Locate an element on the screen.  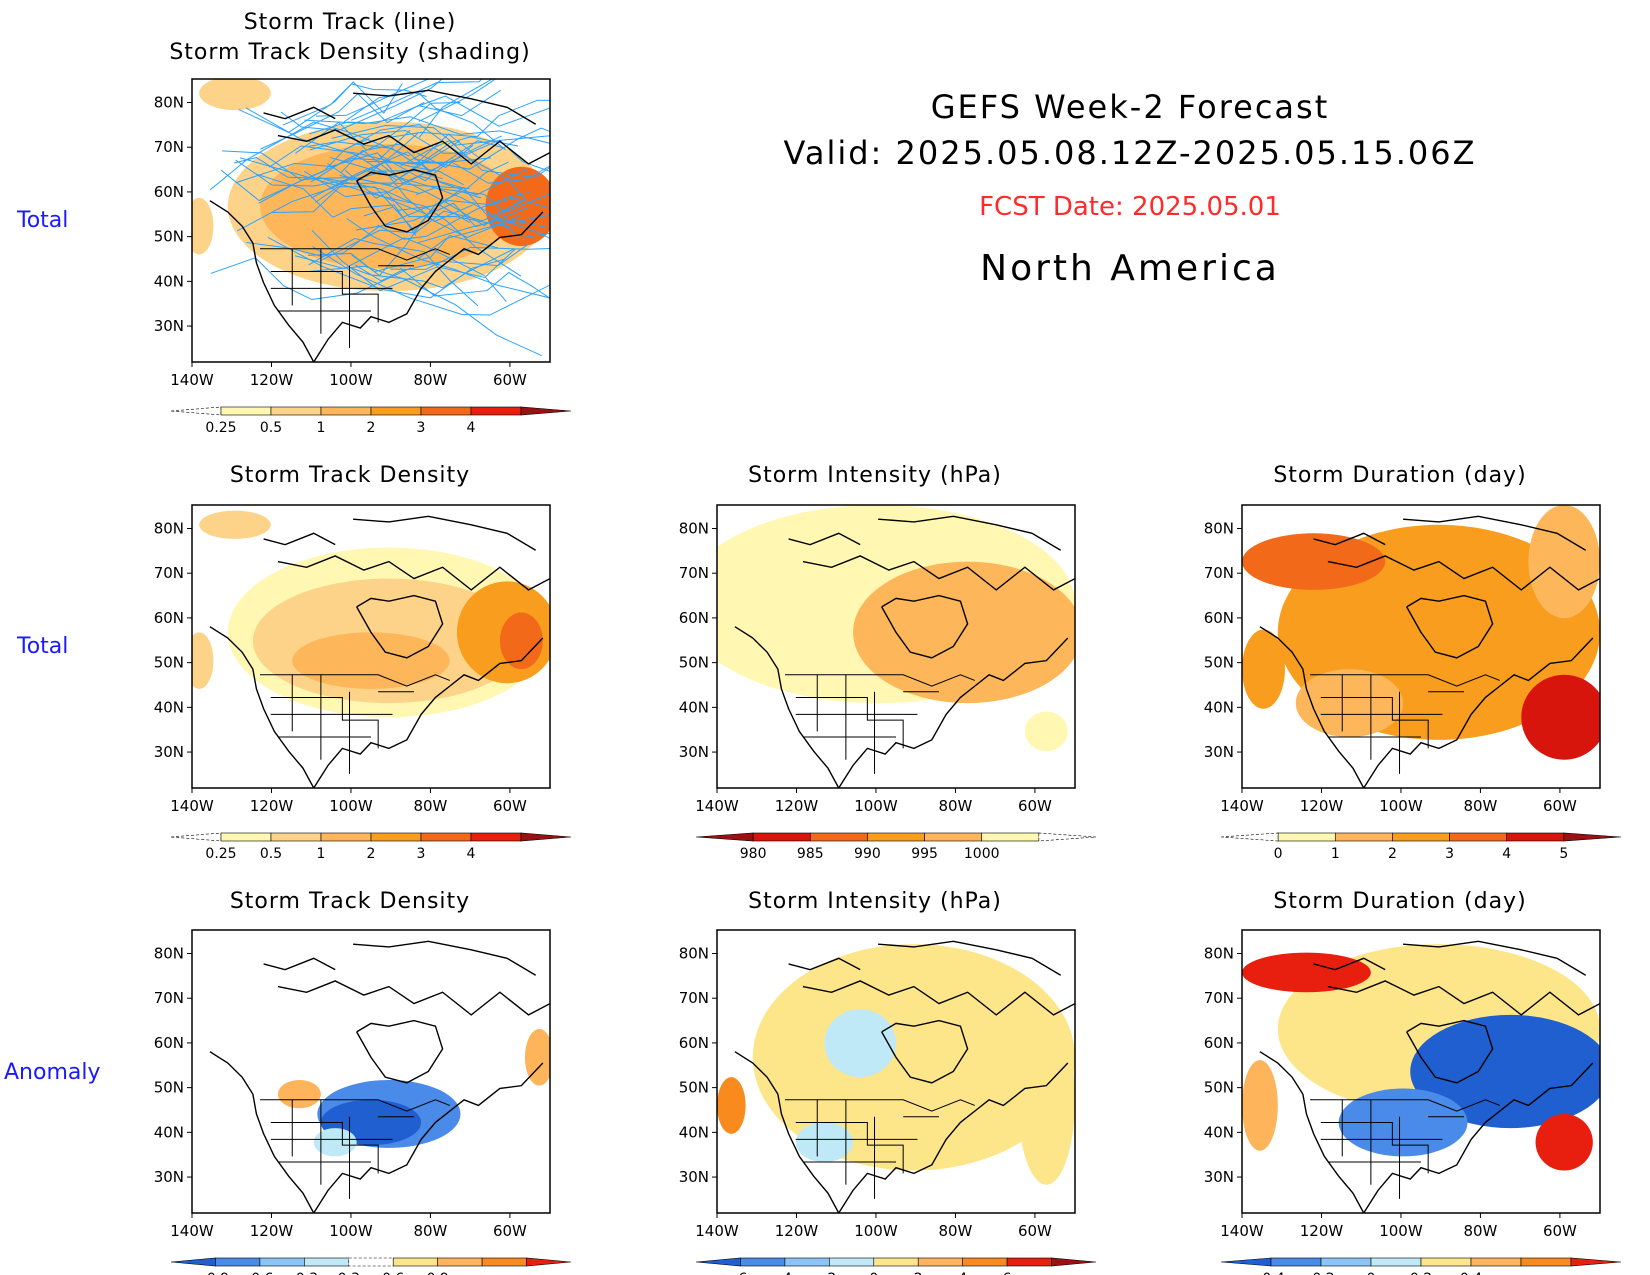
colorbar-2: 0.25 0.5 1 2 3 4 is located at coordinates (371, 847).